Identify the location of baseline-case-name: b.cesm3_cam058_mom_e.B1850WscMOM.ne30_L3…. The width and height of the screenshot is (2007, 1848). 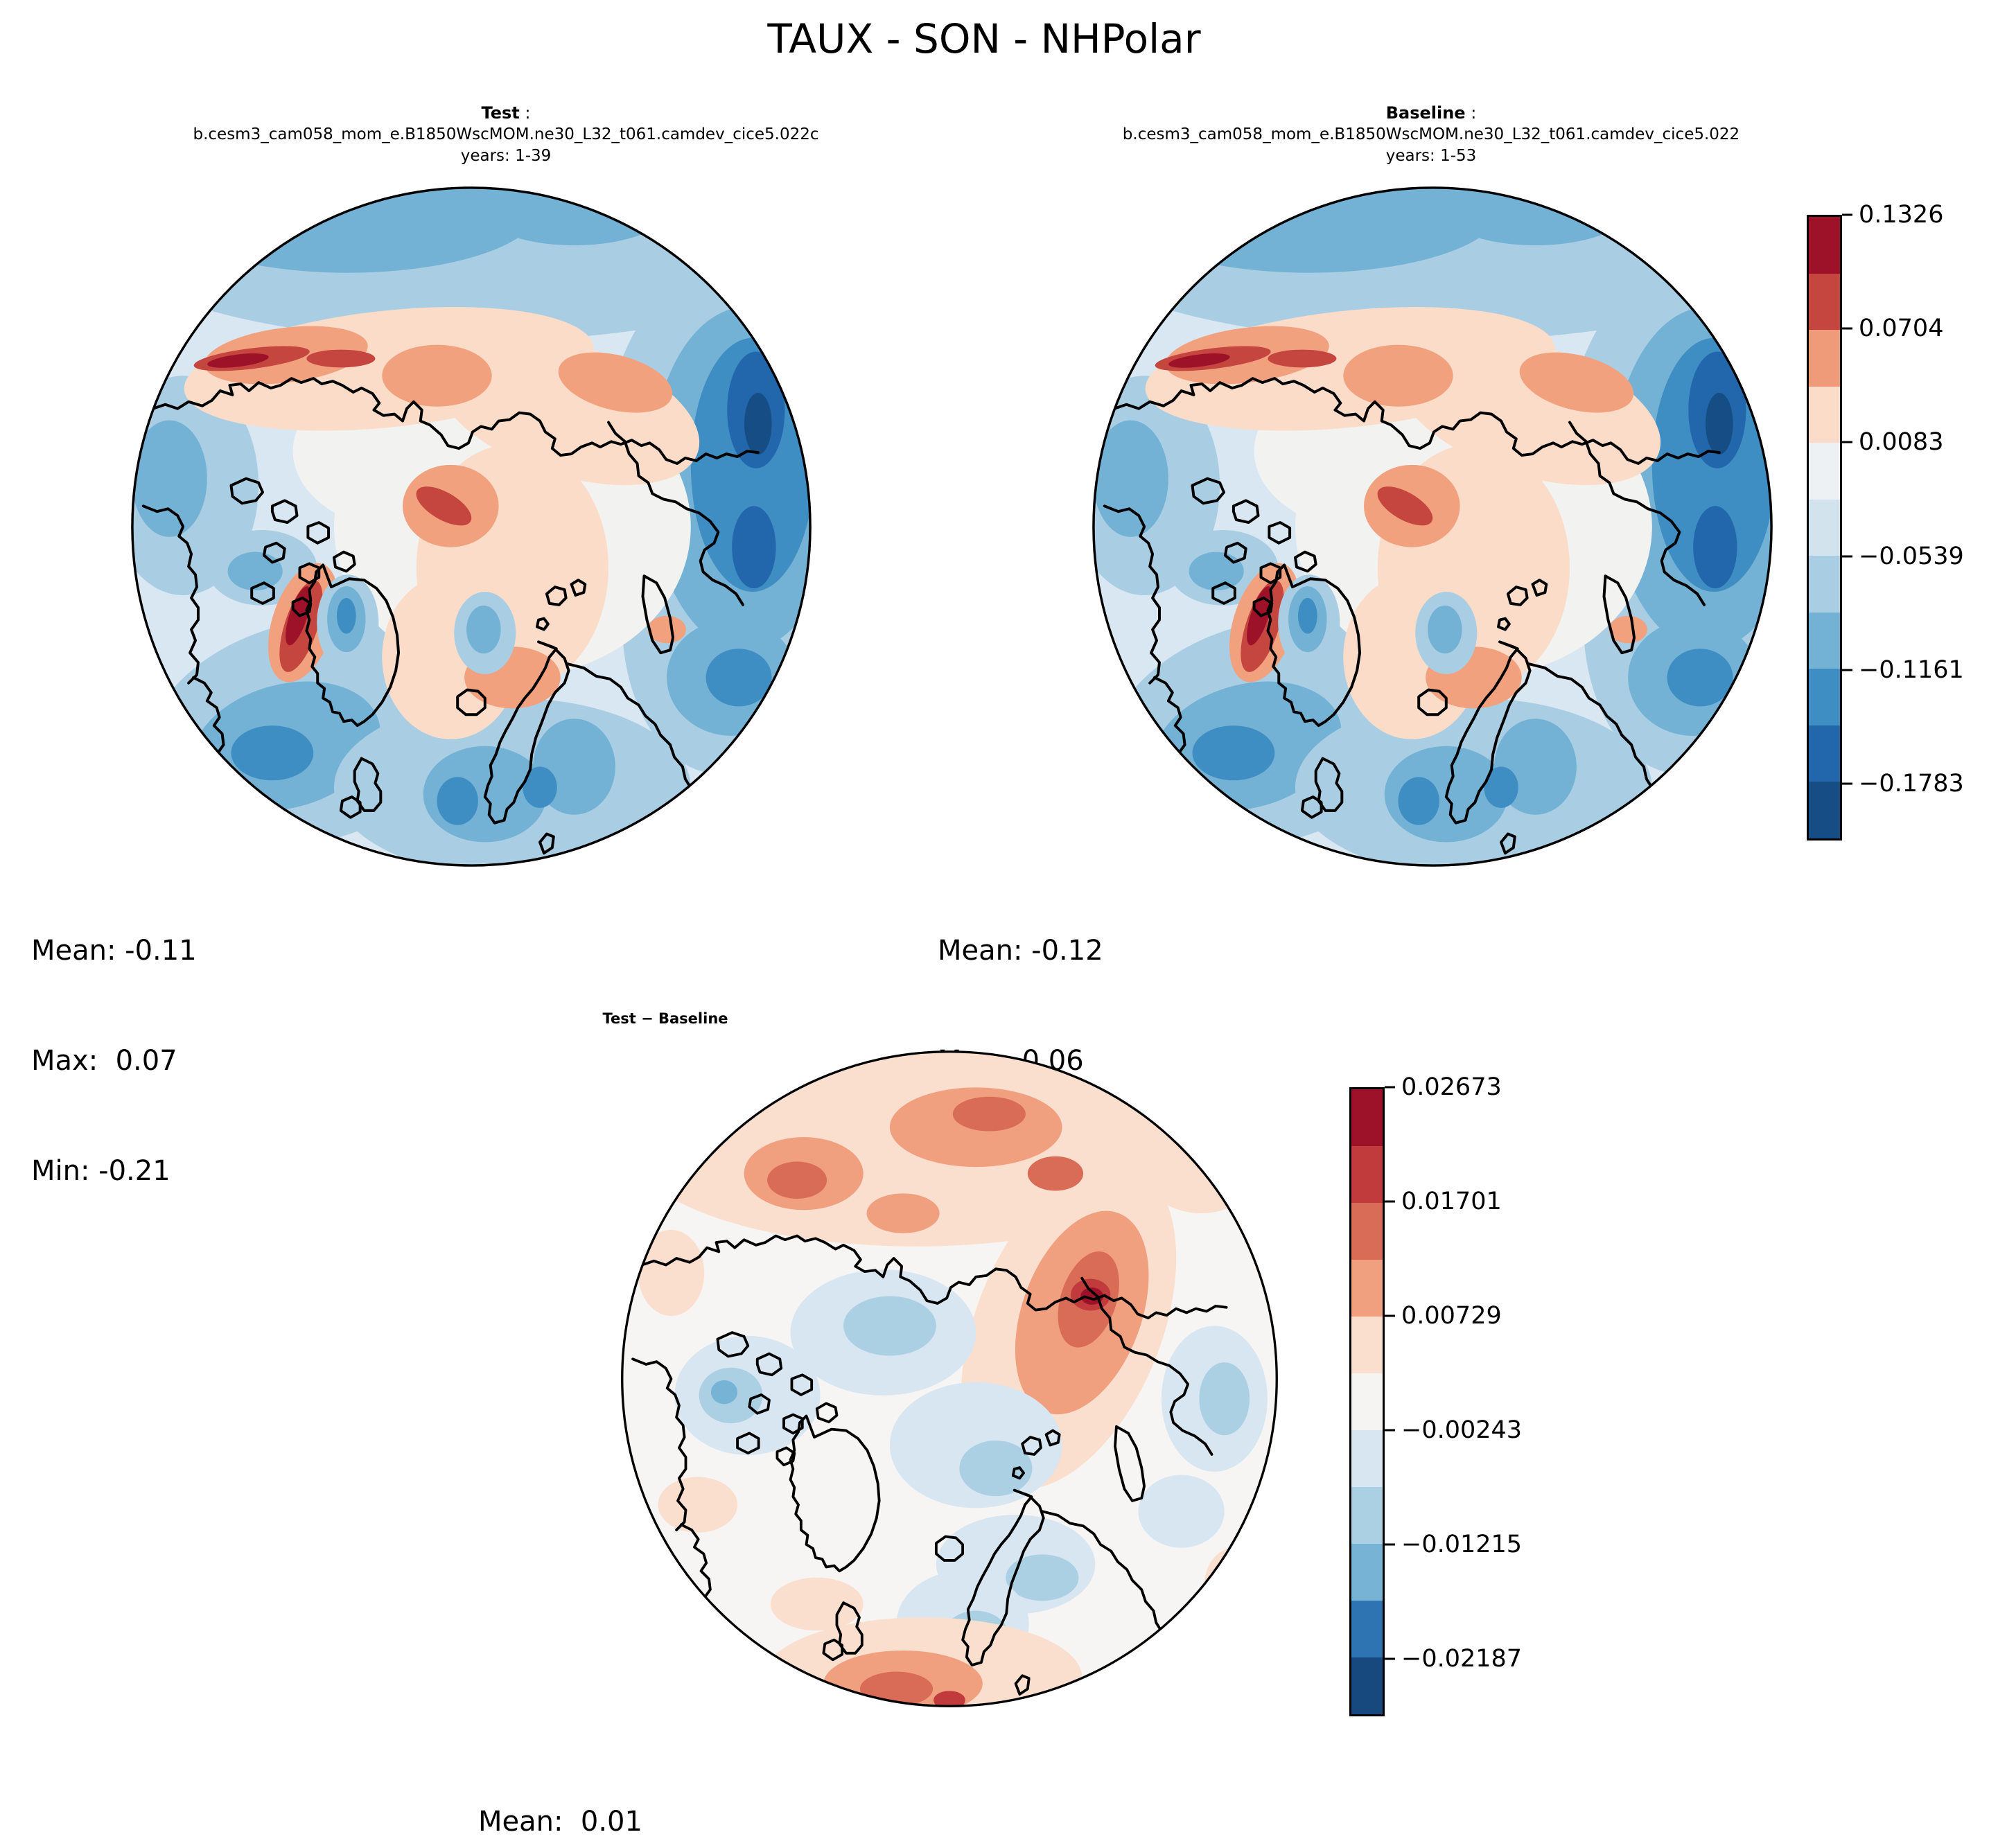
(1431, 134).